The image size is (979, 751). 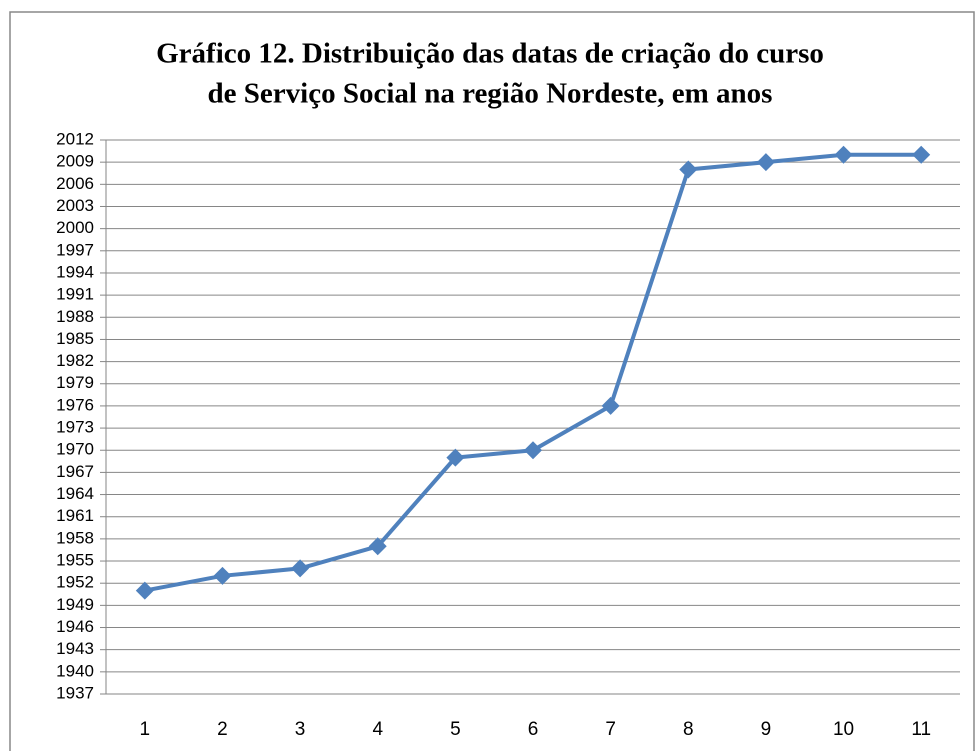 What do you see at coordinates (377, 729) in the screenshot?
I see `x-tick-label: 4` at bounding box center [377, 729].